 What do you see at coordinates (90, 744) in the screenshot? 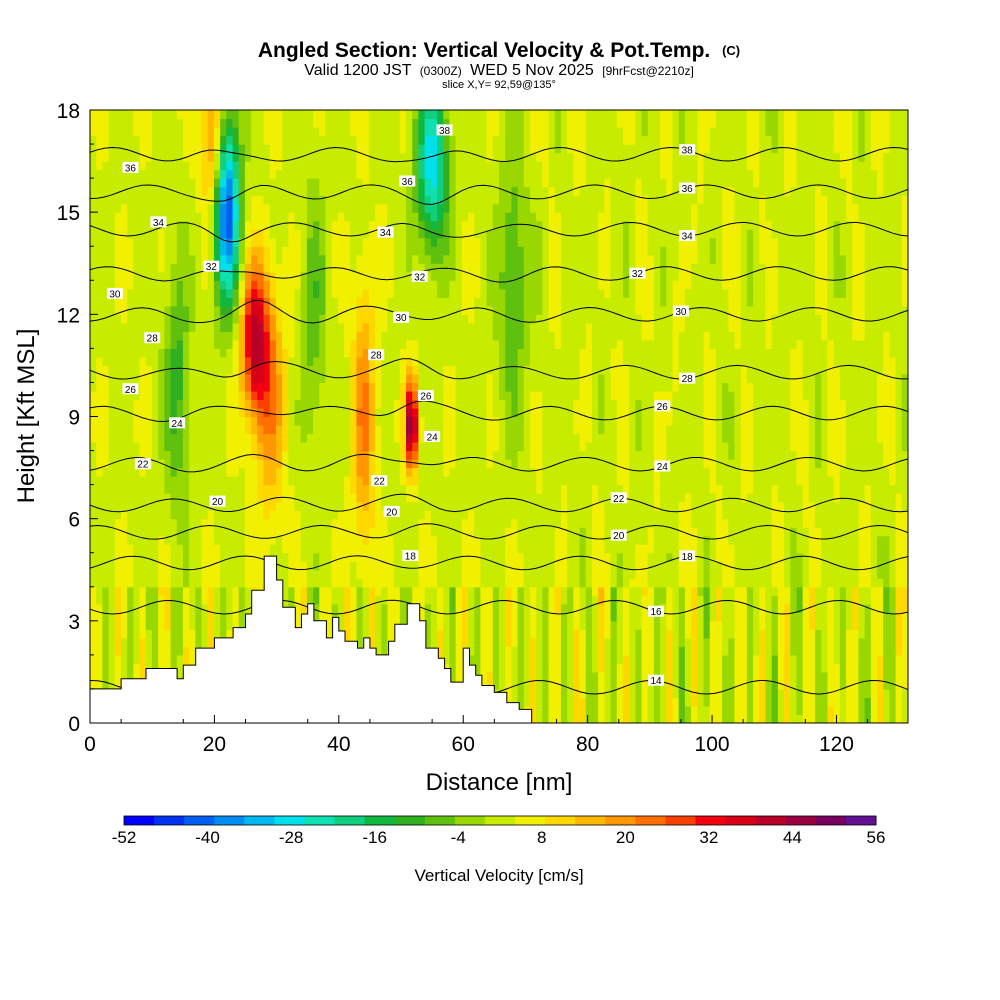
I see `x-tick-label: 0` at bounding box center [90, 744].